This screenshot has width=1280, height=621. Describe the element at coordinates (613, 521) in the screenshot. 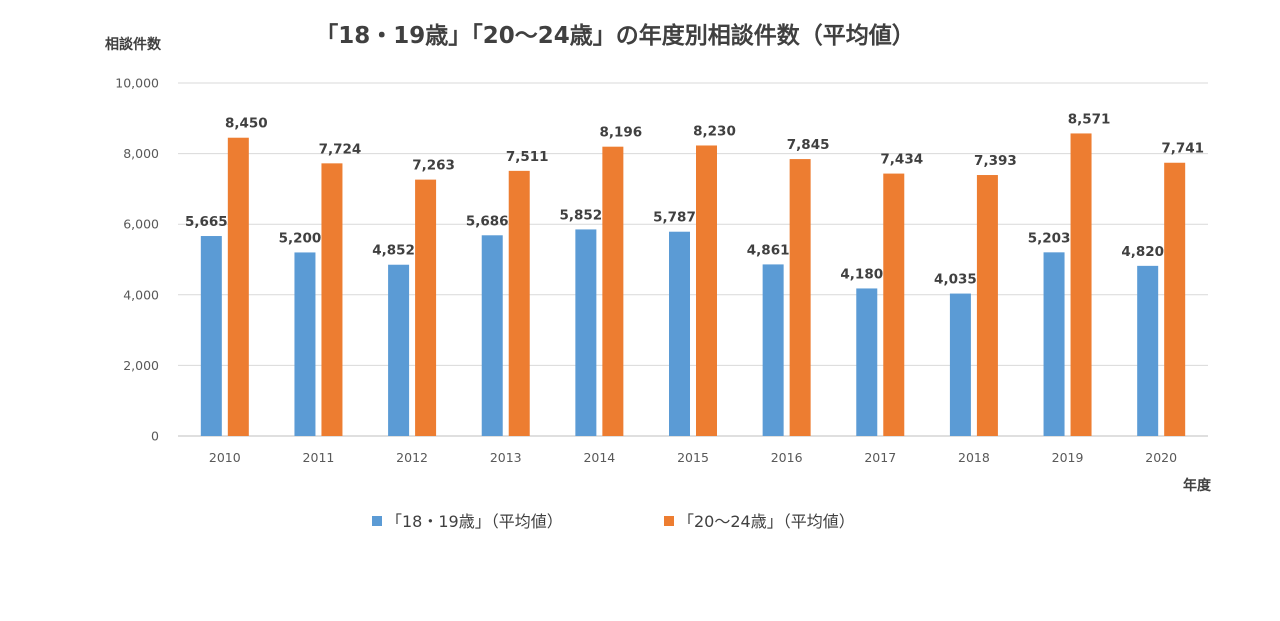

I see `legend: 「18・19歳」（平均値） 「20～24歳」（平均値）` at that location.